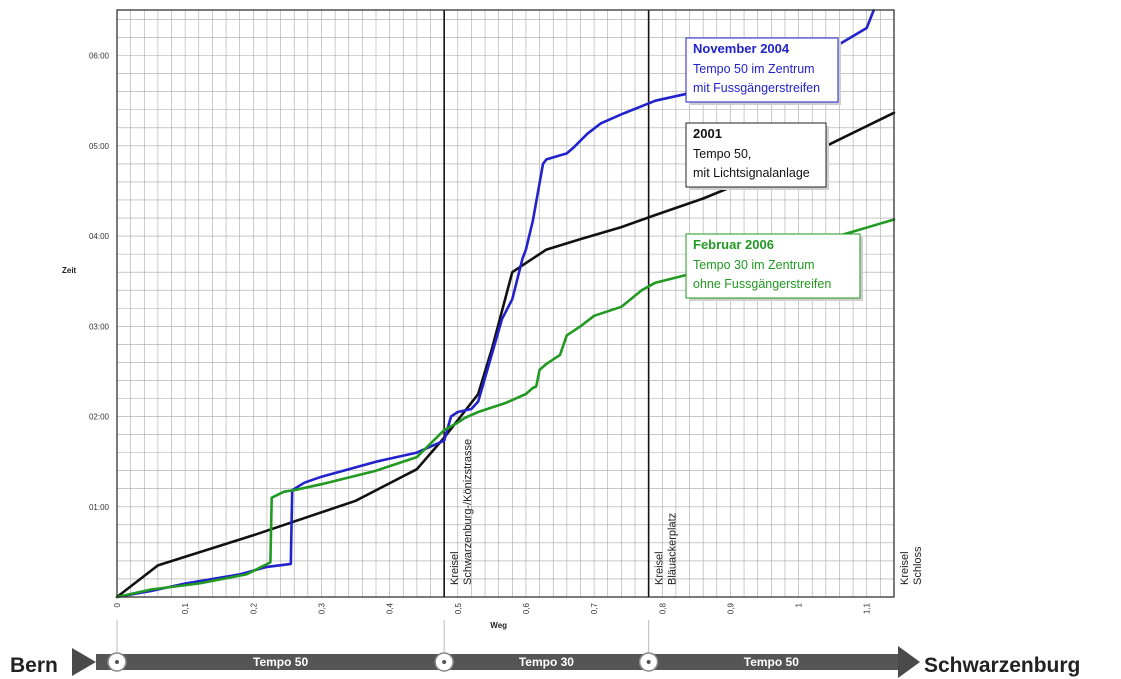 This screenshot has width=1121, height=679. I want to click on annotation-line: mit Lichtsignalanlage, so click(751, 173).